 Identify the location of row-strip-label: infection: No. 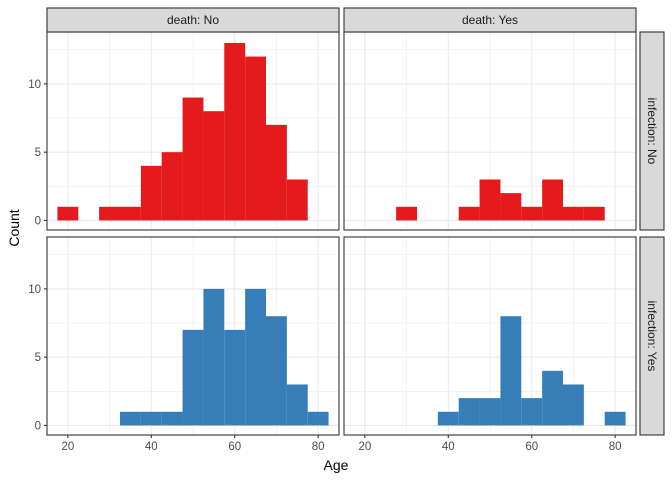
(652, 131).